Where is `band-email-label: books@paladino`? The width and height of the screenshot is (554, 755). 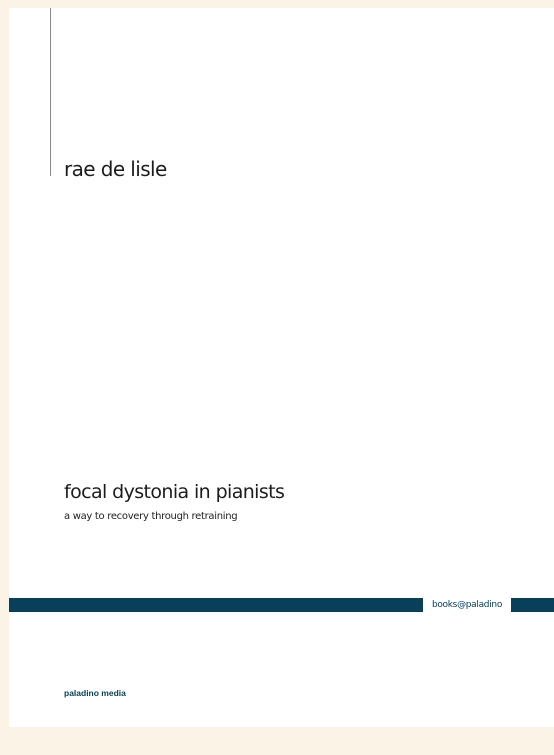 band-email-label: books@paladino is located at coordinates (467, 605).